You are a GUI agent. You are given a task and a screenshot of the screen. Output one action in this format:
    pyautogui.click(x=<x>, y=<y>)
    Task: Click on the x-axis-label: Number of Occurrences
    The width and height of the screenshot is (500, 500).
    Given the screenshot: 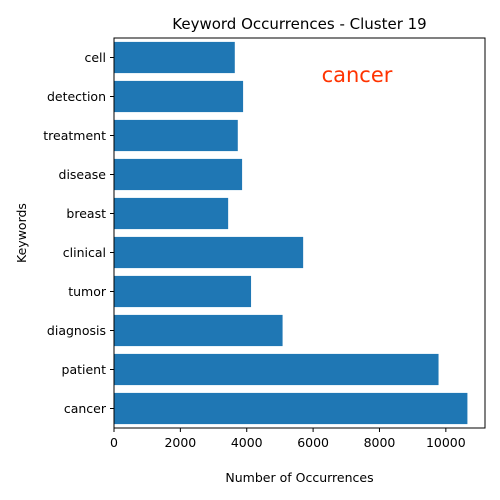 What is the action you would take?
    pyautogui.click(x=299, y=477)
    